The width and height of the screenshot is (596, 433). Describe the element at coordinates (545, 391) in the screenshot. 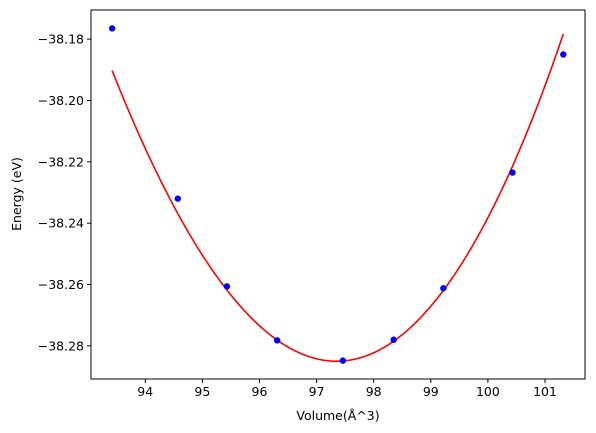

I see `x-tick-label: 101` at that location.